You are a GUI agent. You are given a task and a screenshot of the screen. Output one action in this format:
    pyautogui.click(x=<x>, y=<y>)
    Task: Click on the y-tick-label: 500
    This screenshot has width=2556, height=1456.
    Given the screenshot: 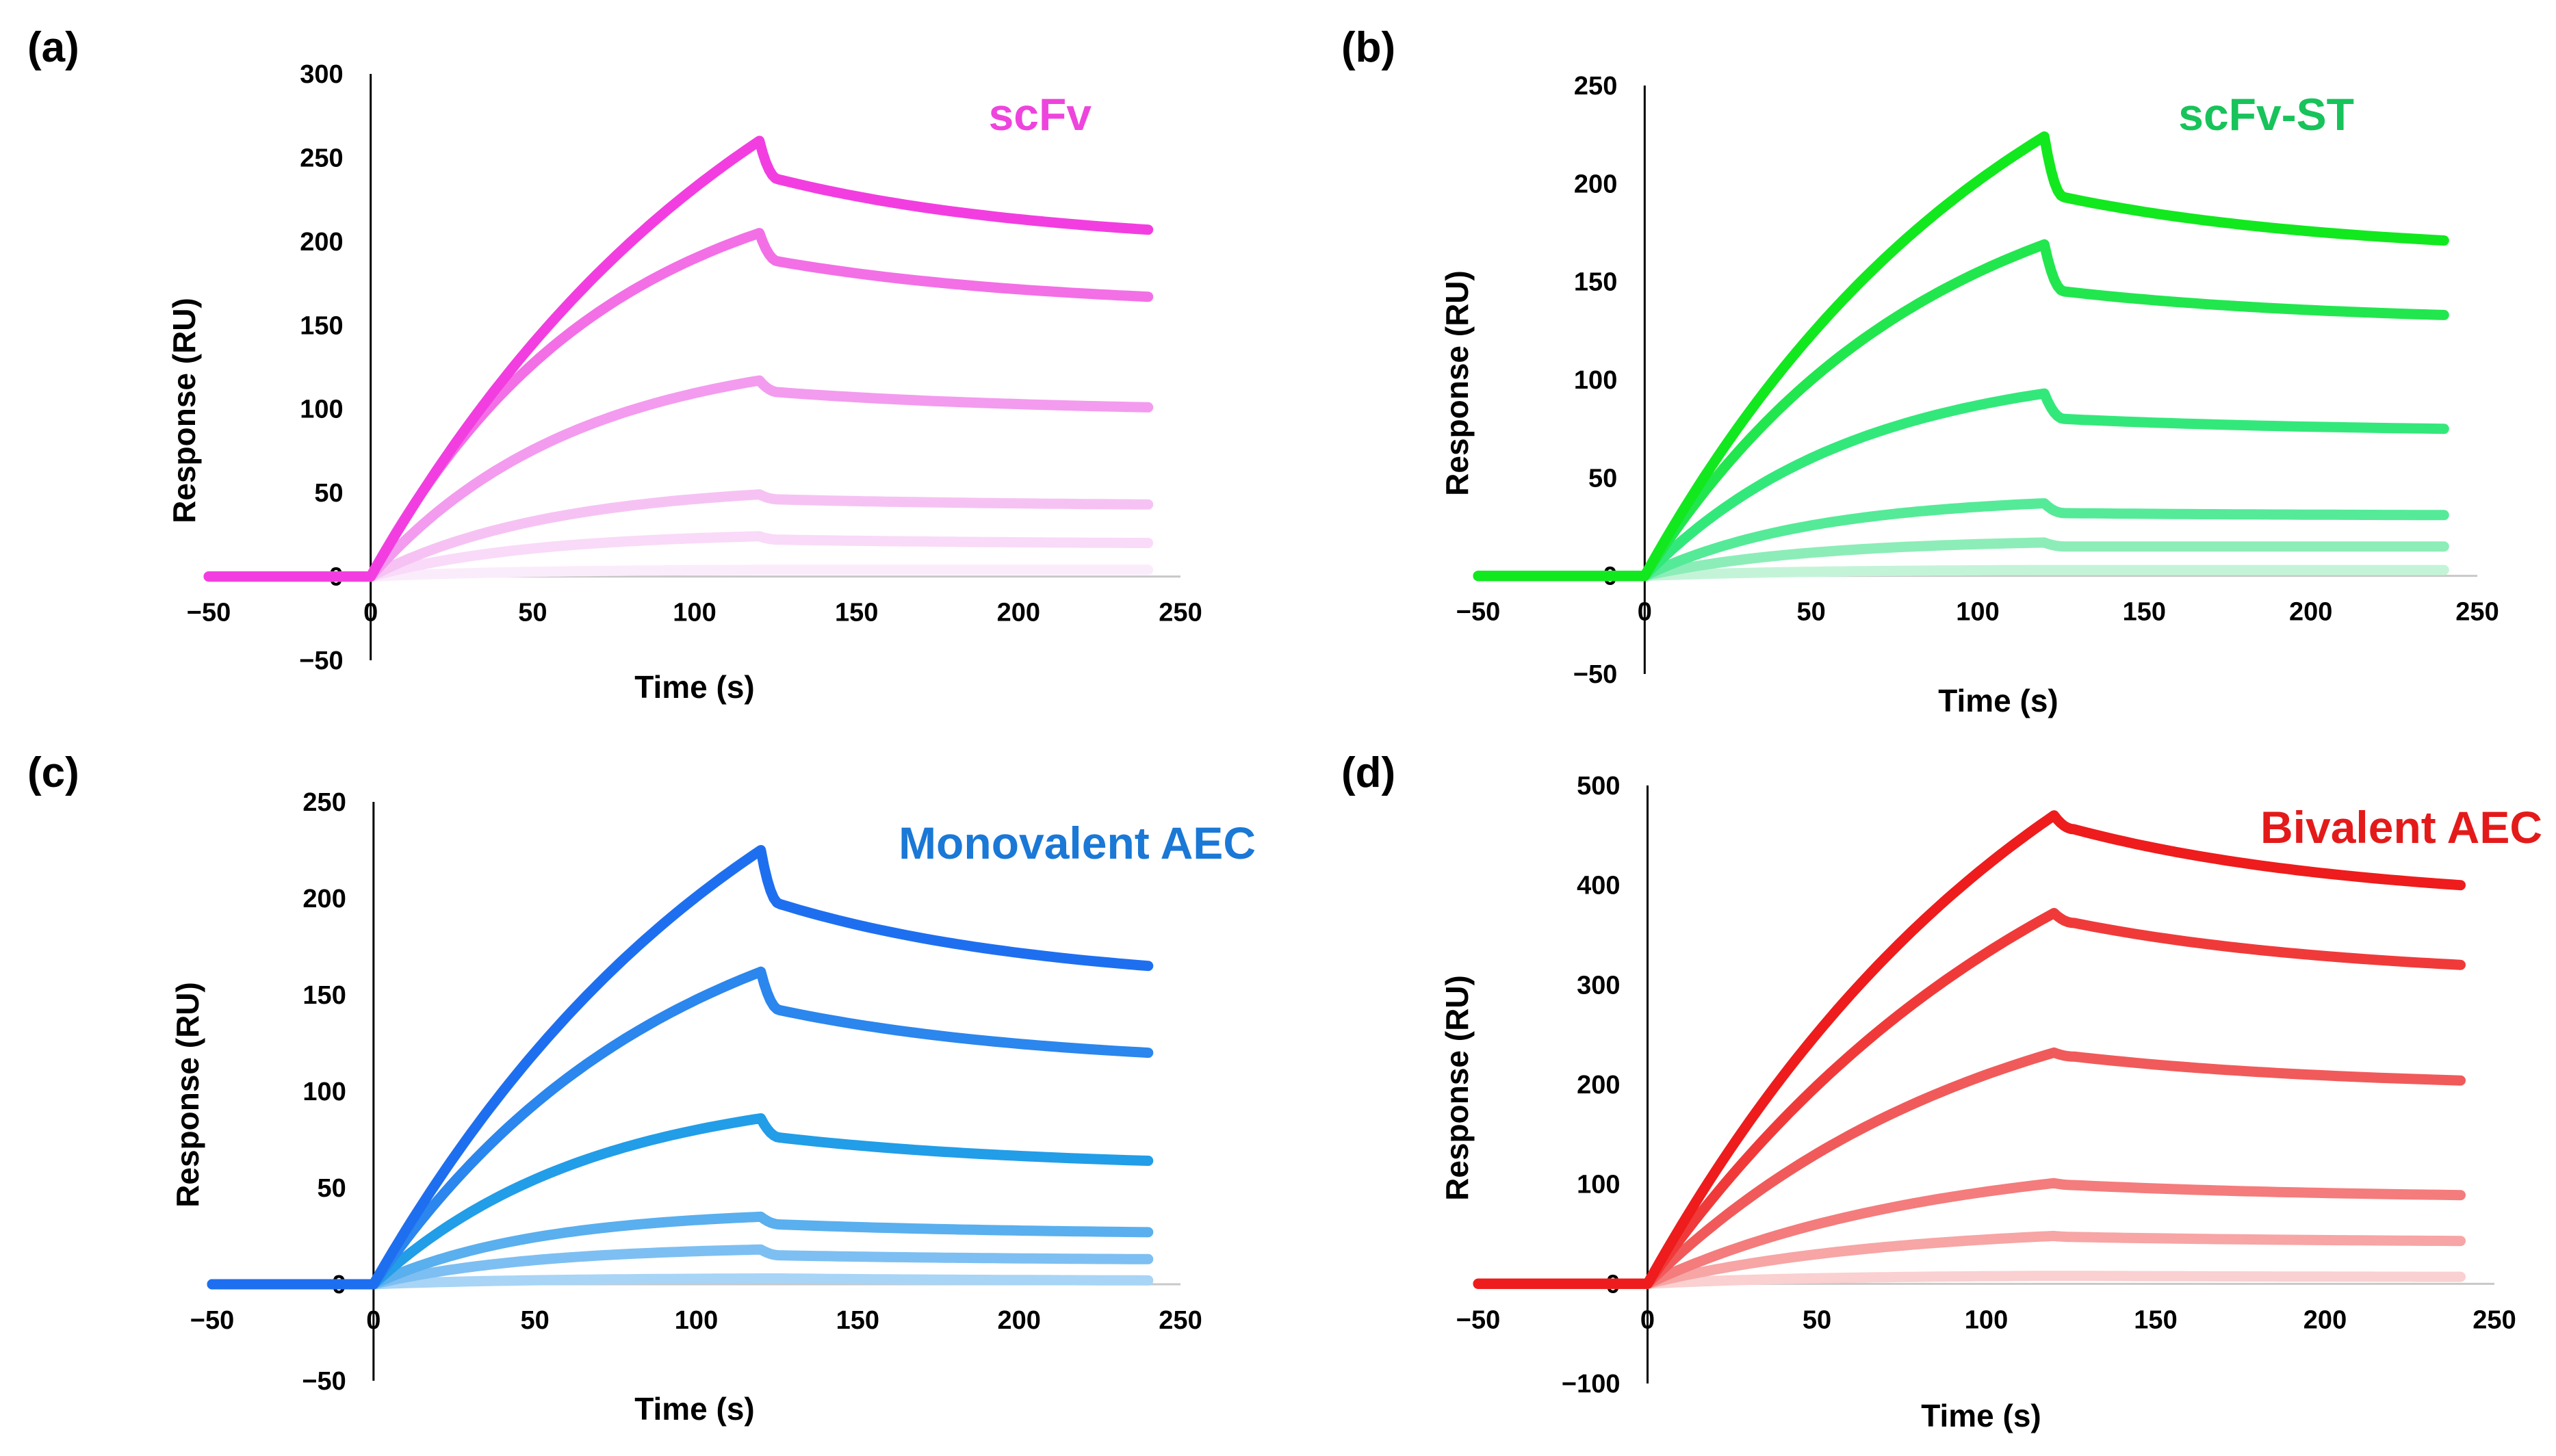 What is the action you would take?
    pyautogui.click(x=1598, y=786)
    